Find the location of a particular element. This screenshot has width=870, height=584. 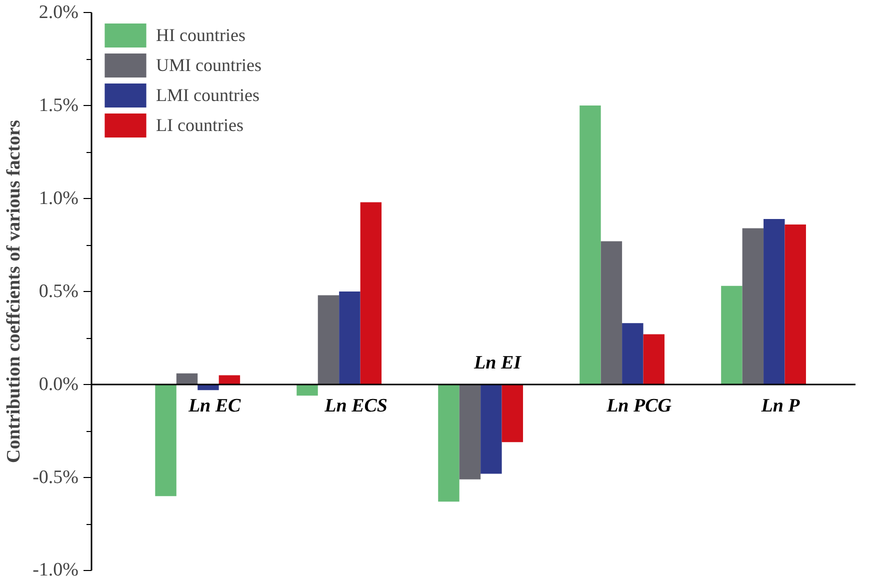

x-tick-label: Ln EI is located at coordinates (497, 363).